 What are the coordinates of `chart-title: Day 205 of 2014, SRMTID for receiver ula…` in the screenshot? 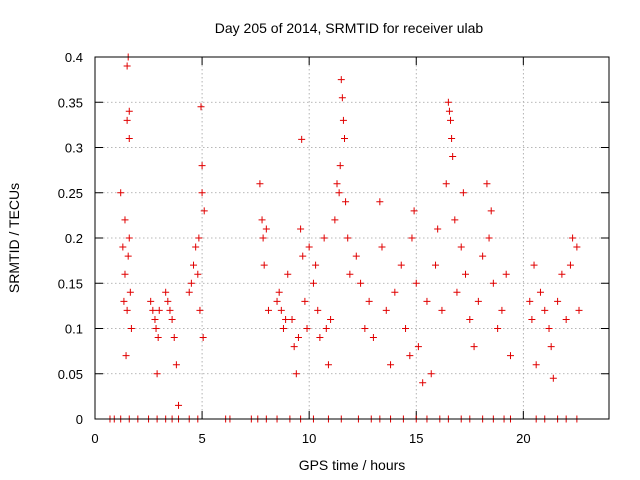 It's located at (349, 28).